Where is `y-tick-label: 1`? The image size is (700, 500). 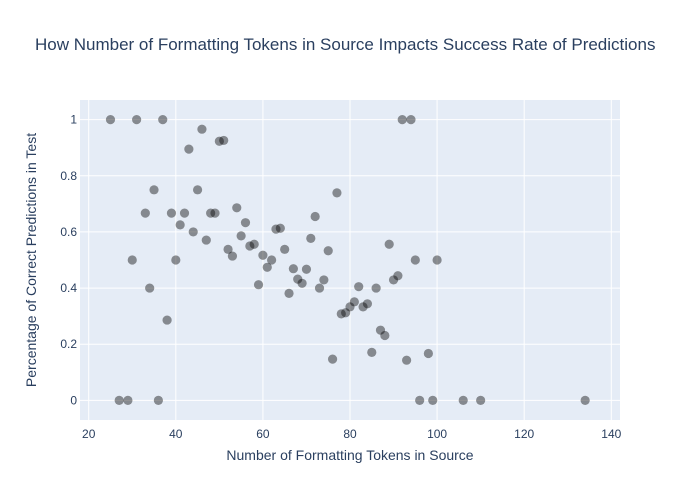 y-tick-label: 1 is located at coordinates (73, 120).